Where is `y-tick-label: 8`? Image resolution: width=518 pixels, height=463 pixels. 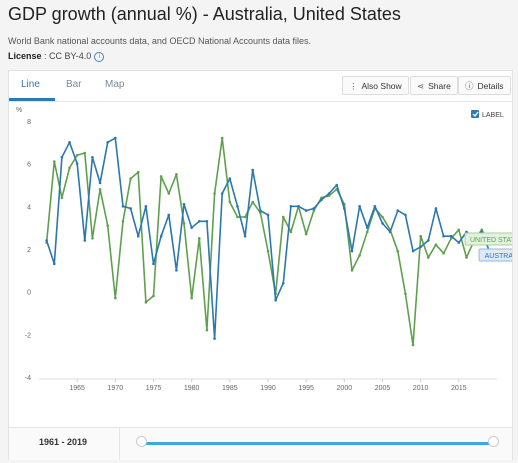
y-tick-label: 8 is located at coordinates (29, 122).